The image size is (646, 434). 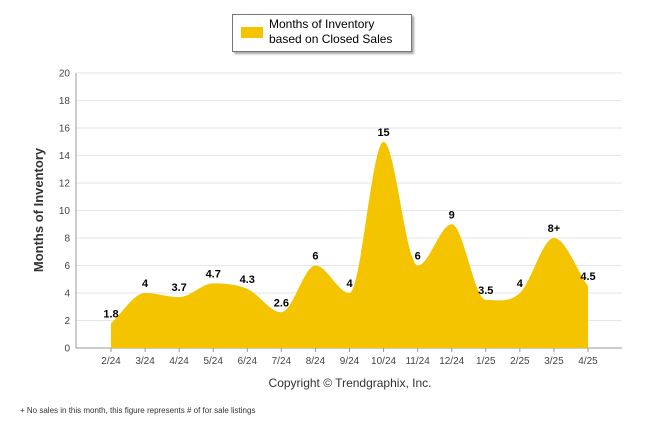 I want to click on x-tick-label: 3/24, so click(x=145, y=361).